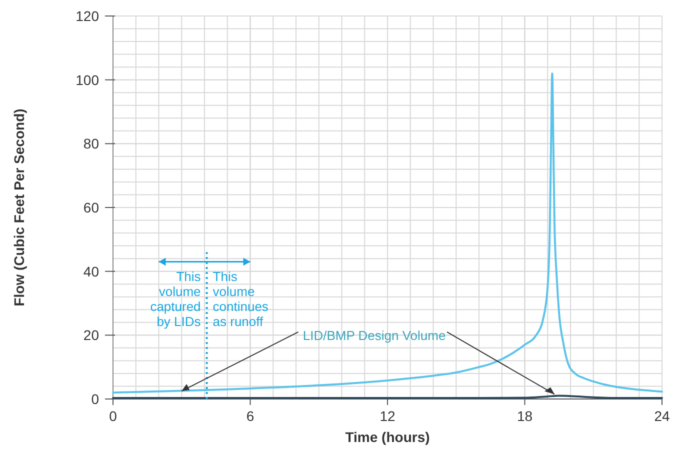 This screenshot has height=454, width=678. Describe the element at coordinates (95, 399) in the screenshot. I see `y-tick-label: 0` at that location.